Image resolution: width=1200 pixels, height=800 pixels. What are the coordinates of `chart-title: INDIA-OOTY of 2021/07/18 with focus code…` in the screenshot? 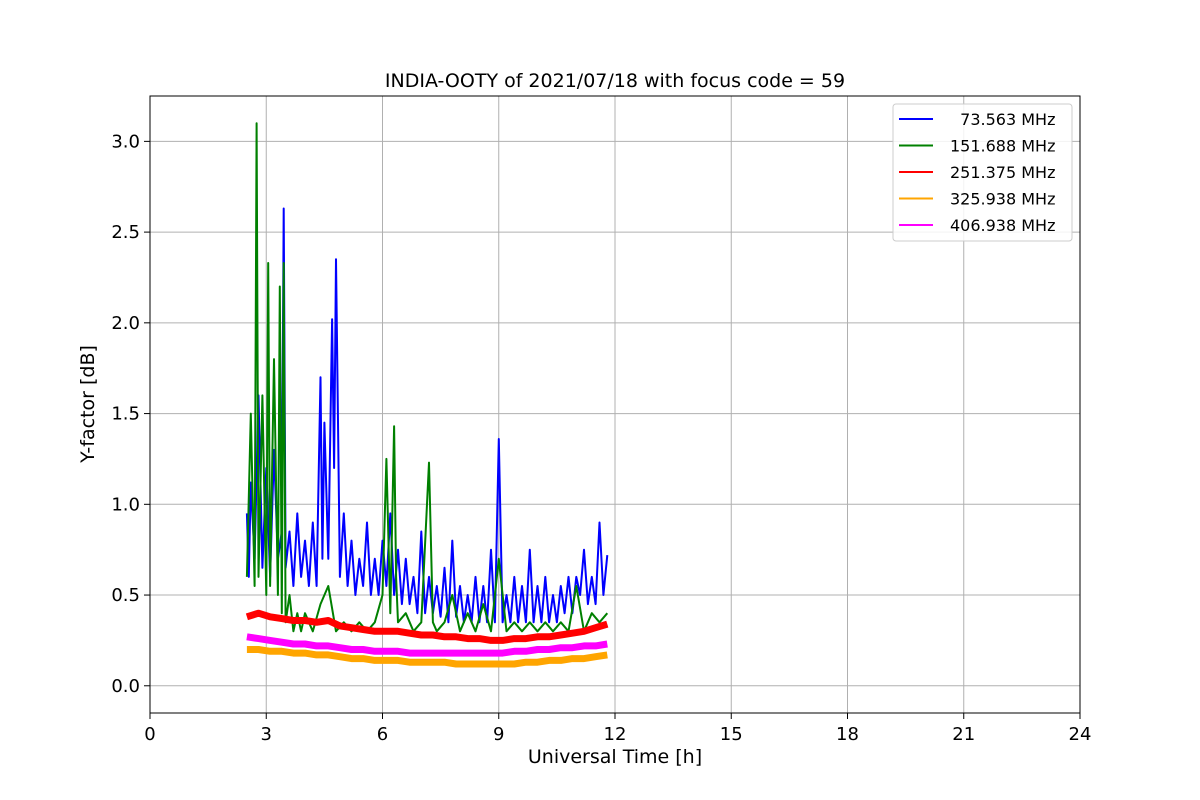 It's located at (615, 81).